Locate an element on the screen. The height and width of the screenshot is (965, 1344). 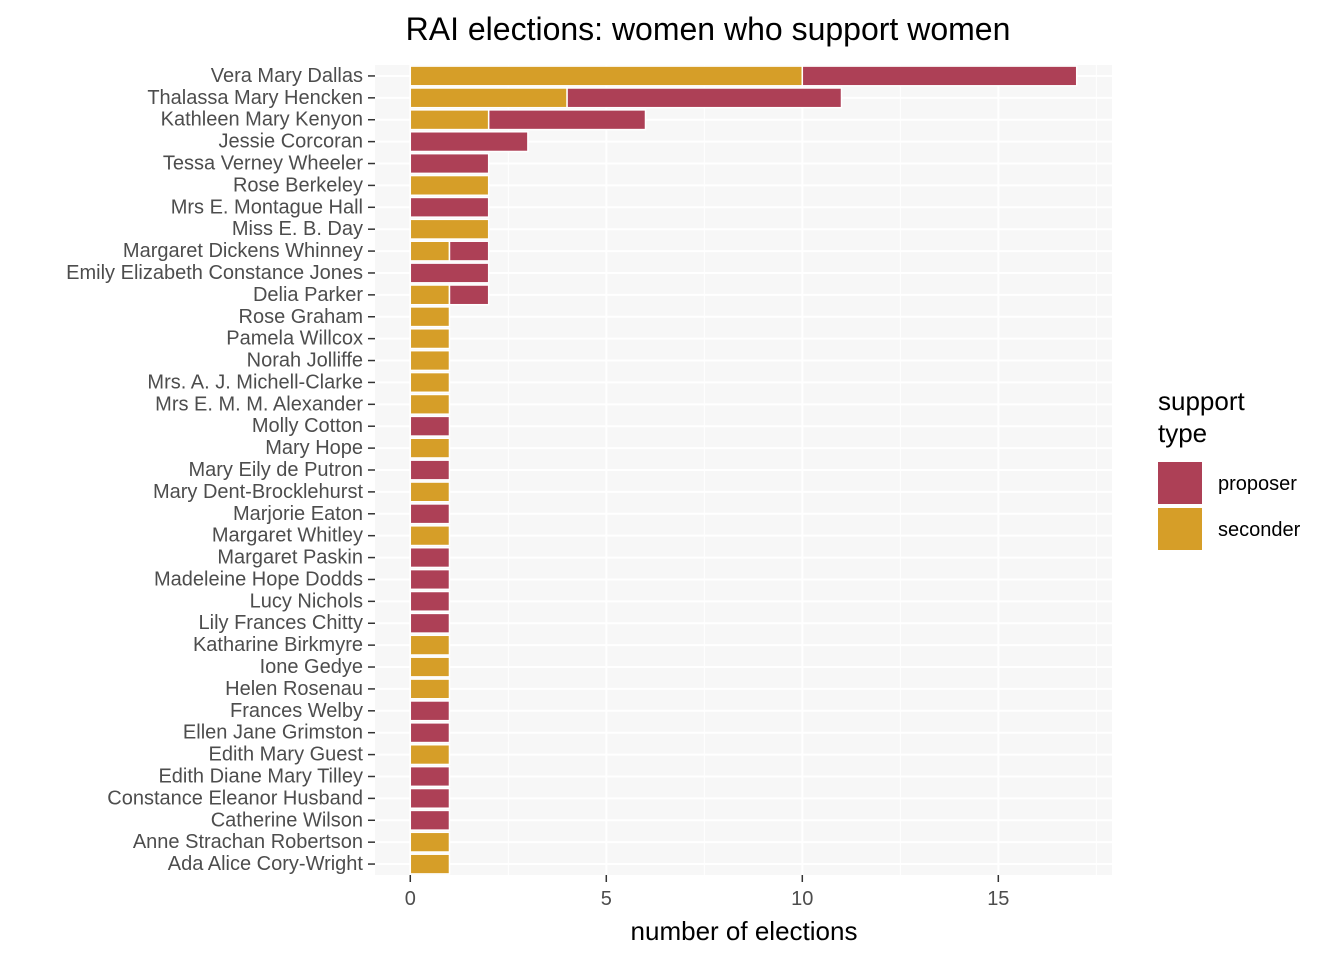
x-tick-label: 15 is located at coordinates (998, 899).